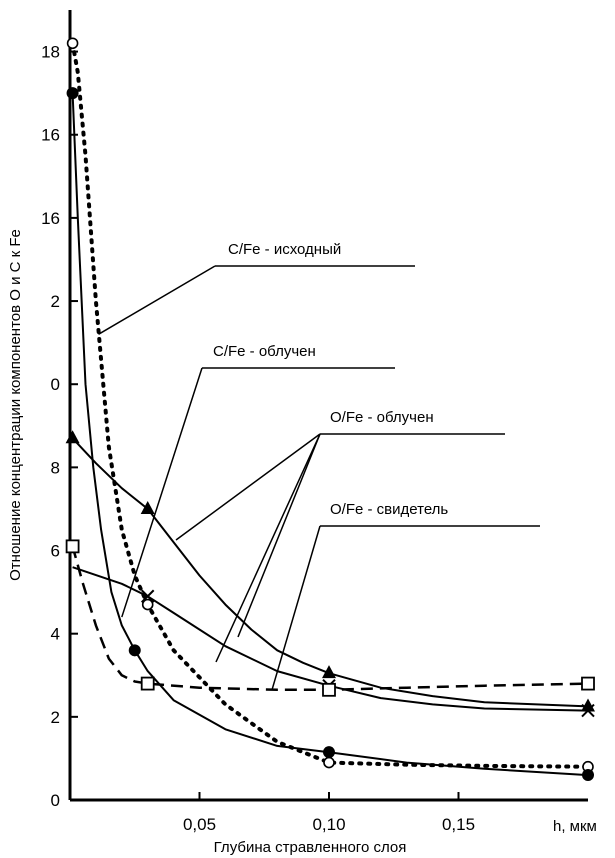 The height and width of the screenshot is (858, 615). I want to click on annotation-o-fe-witness: O/Fe - свидетель, so click(405, 596).